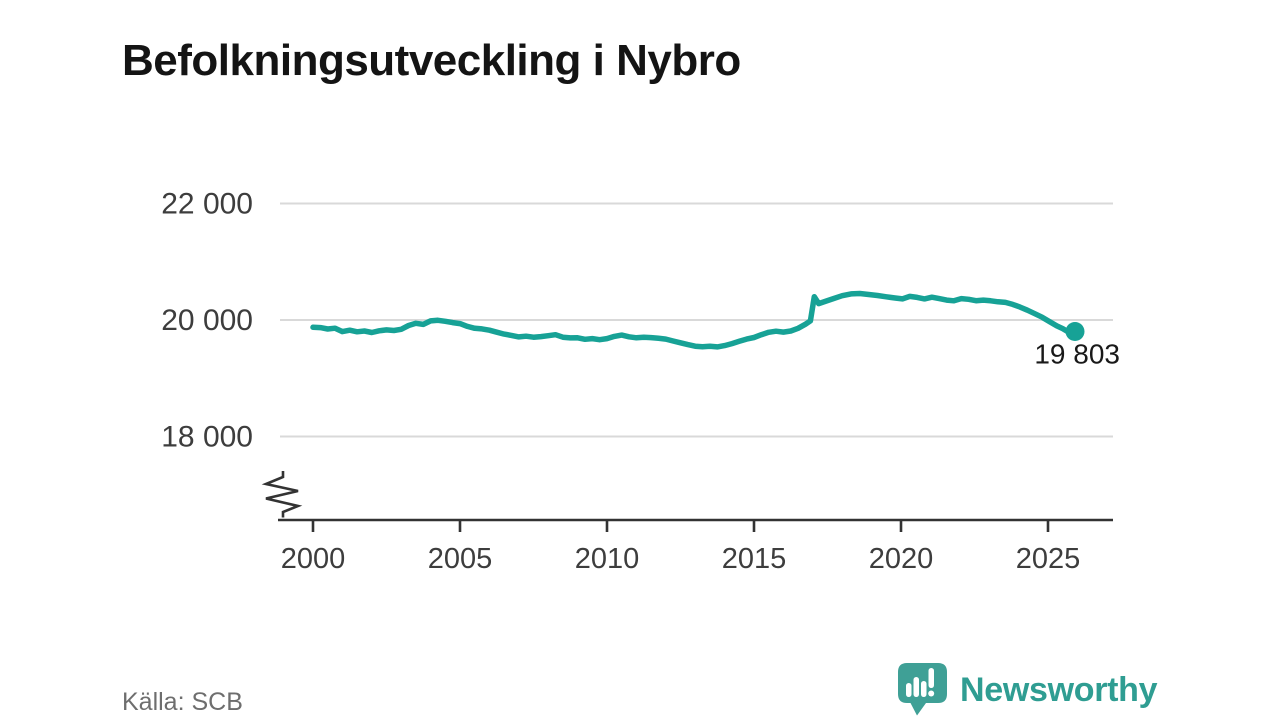  I want to click on x-tick-label: 2020, so click(901, 559).